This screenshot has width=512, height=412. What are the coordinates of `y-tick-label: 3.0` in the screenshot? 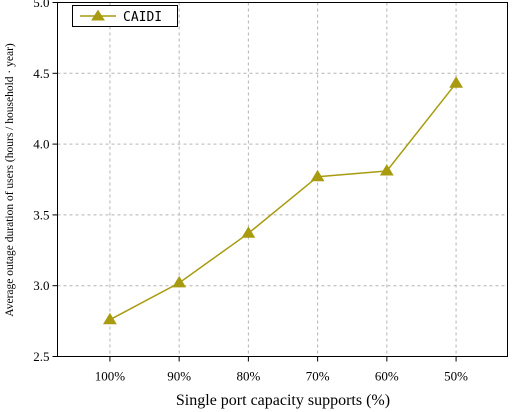 It's located at (41, 285).